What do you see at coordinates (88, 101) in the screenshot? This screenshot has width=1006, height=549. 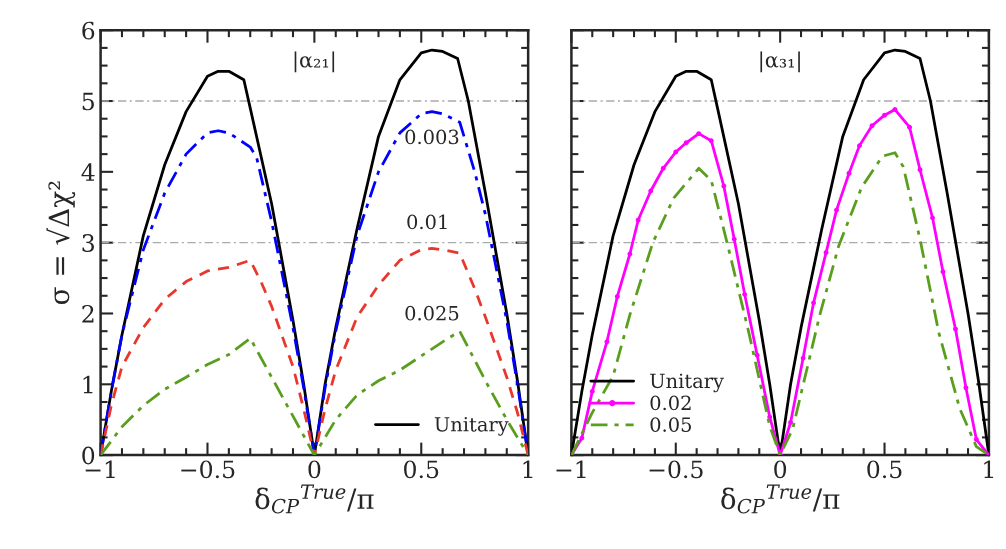 I see `y-tick-label: 5` at bounding box center [88, 101].